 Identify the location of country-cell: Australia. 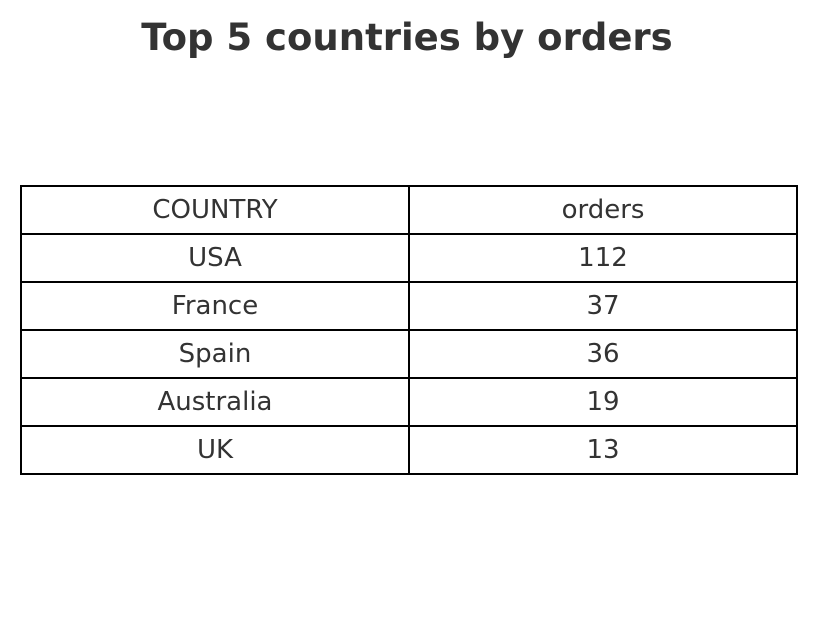
(215, 402).